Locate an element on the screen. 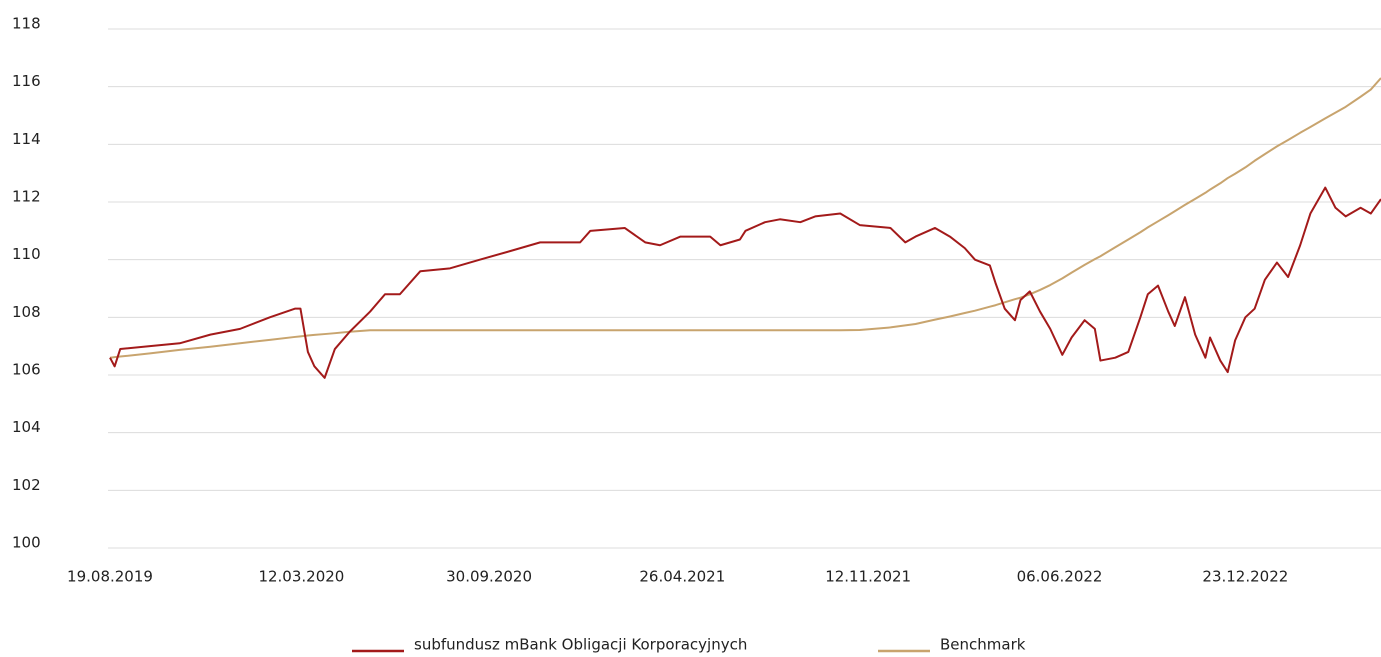 The width and height of the screenshot is (1381, 657). x-tick-label: 06.06.2022 is located at coordinates (1060, 577).